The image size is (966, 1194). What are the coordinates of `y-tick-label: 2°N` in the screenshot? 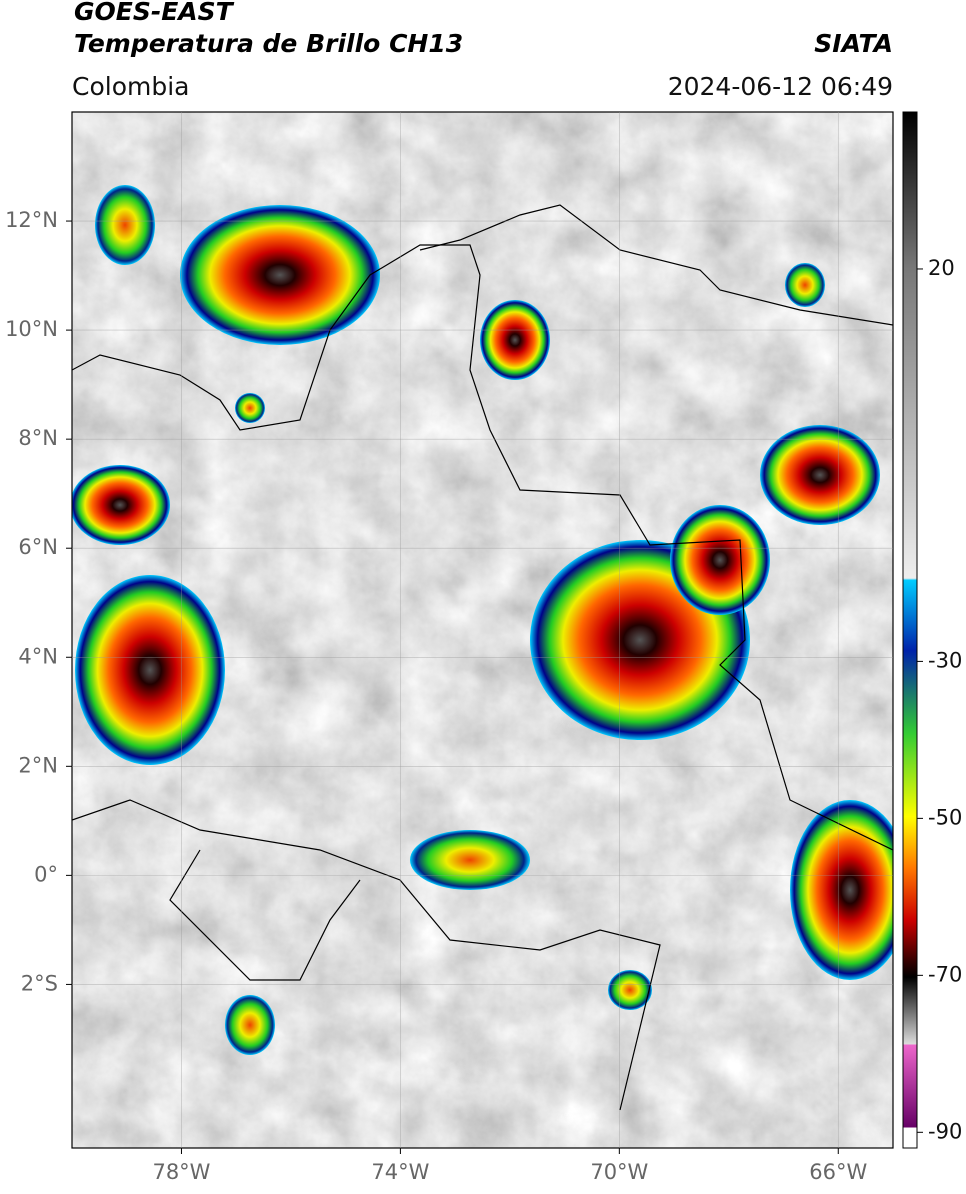 It's located at (38, 765).